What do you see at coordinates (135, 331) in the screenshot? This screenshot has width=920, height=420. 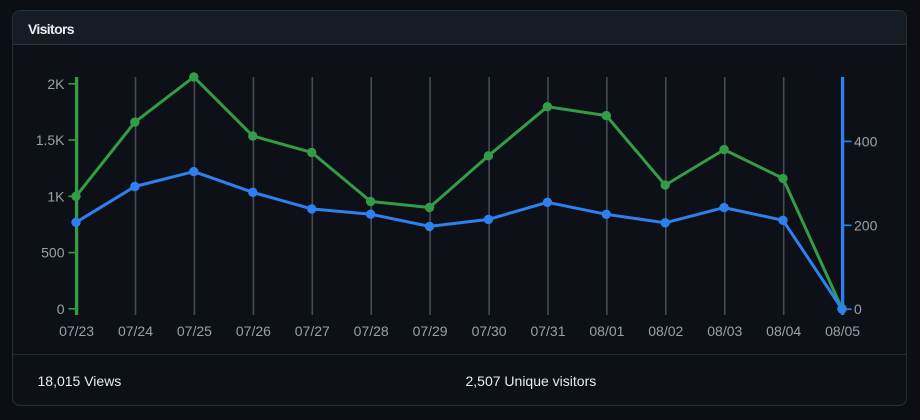 I see `svg-text: 07/24` at bounding box center [135, 331].